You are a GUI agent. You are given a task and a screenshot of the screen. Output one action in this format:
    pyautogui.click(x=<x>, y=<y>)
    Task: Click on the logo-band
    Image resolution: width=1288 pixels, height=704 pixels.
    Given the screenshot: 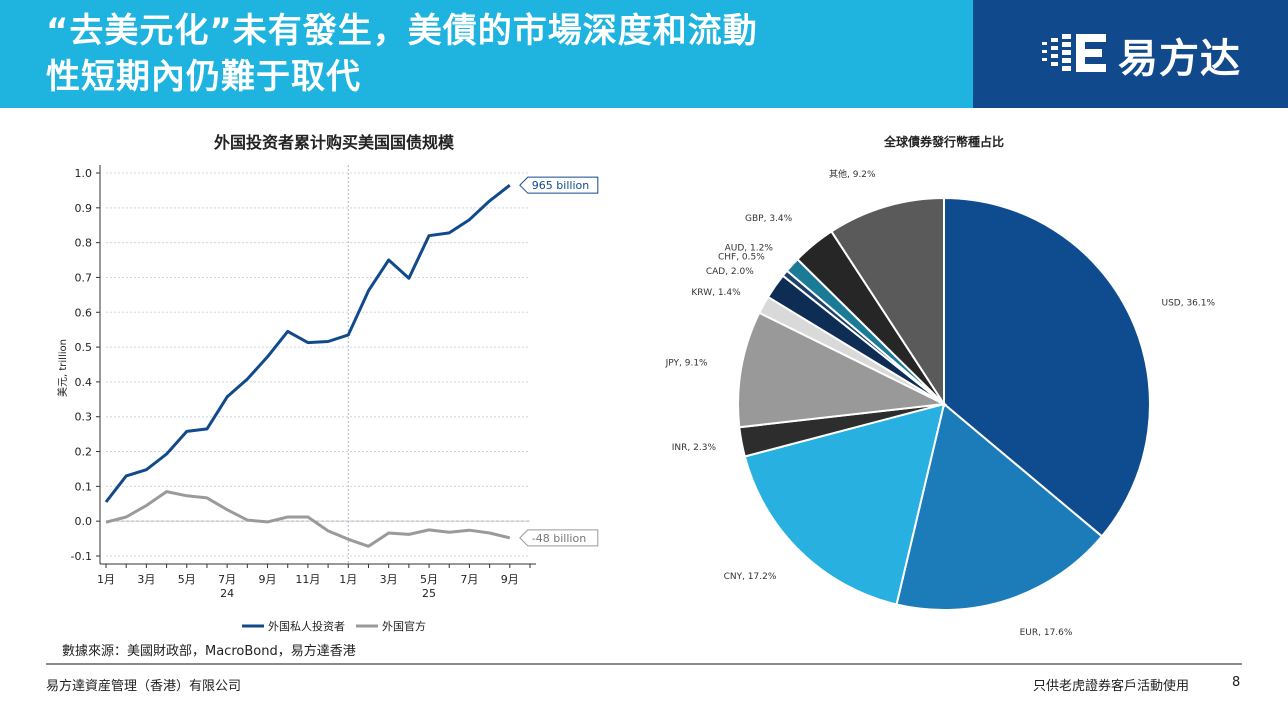 What is the action you would take?
    pyautogui.click(x=1130, y=54)
    